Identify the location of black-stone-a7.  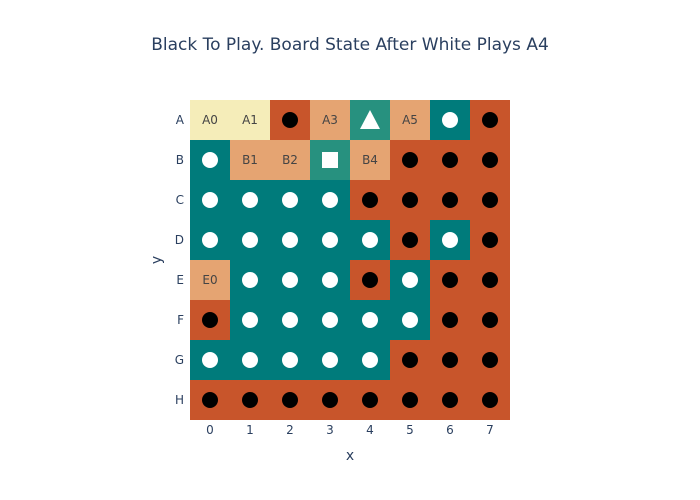
(490, 120).